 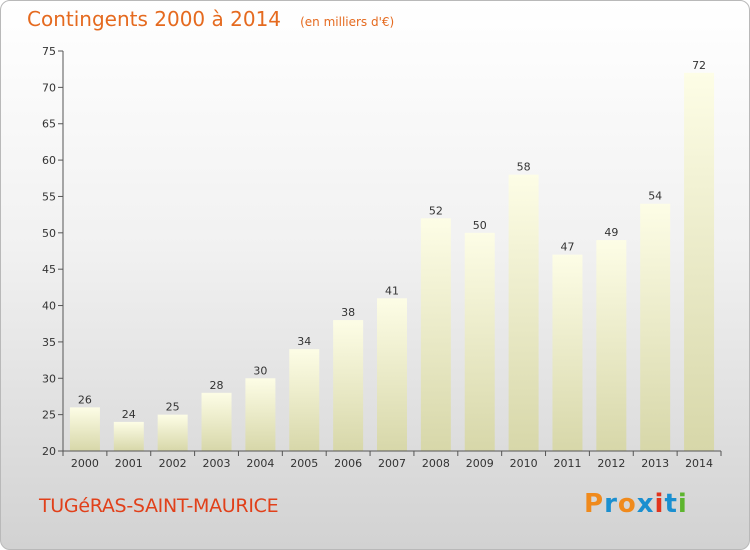 I want to click on data-label: 26, so click(x=85, y=399).